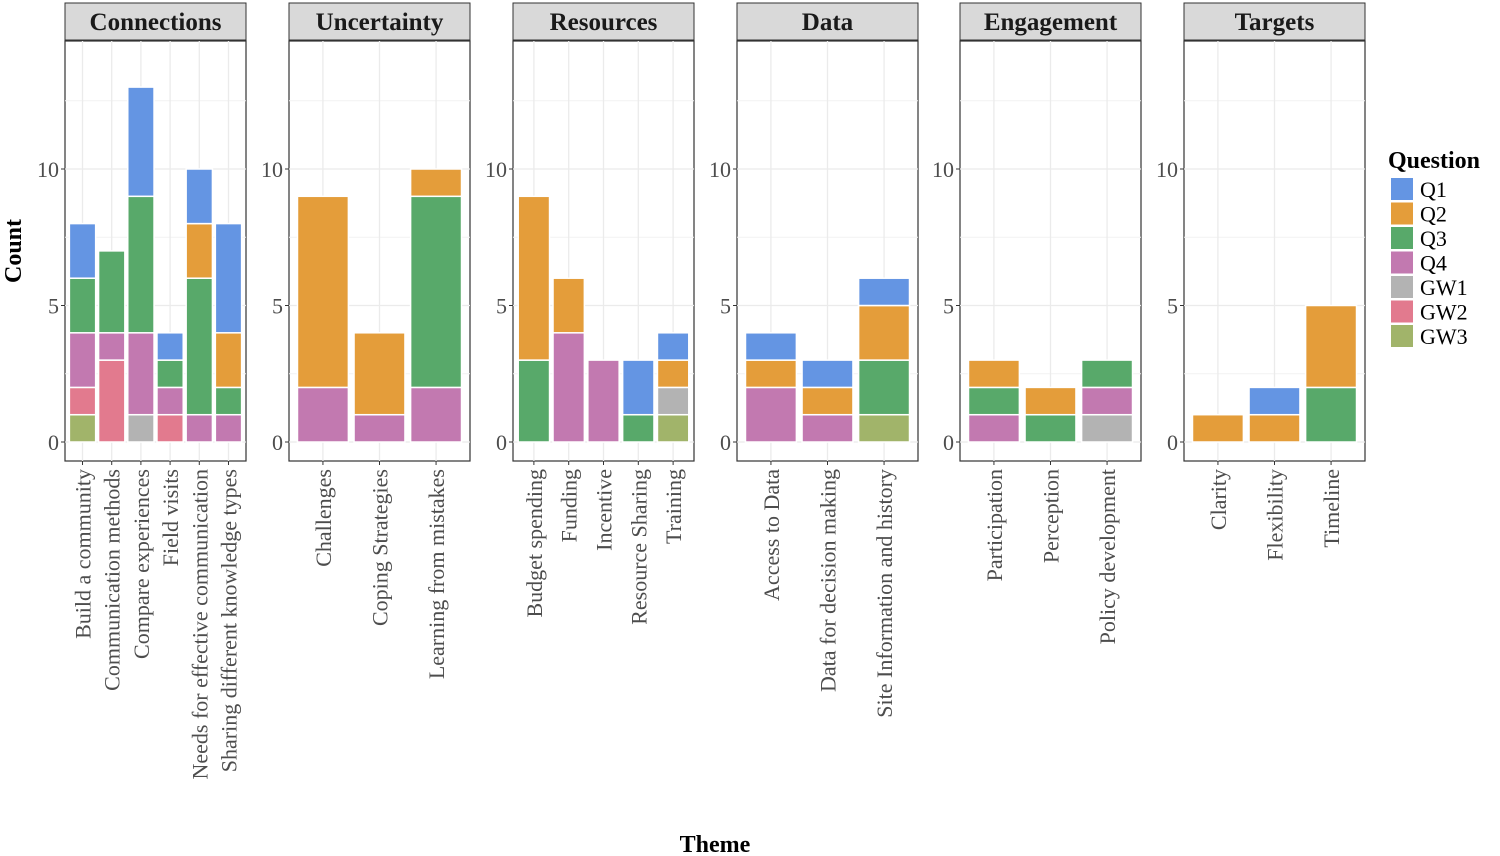  Describe the element at coordinates (380, 22) in the screenshot. I see `facet-strip-label: Uncertainty` at that location.